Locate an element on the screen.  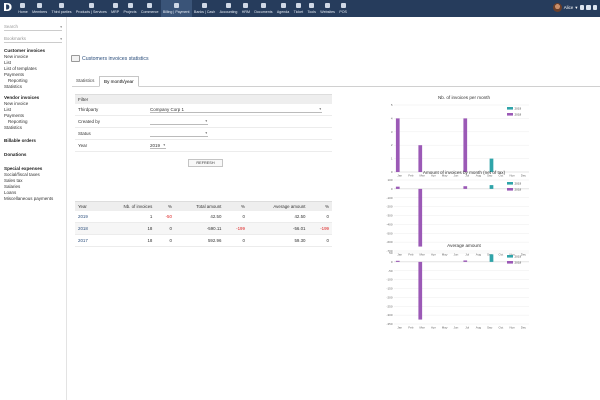
sidebar-item-vendor-statistics: Statistics is located at coordinates (13, 127).